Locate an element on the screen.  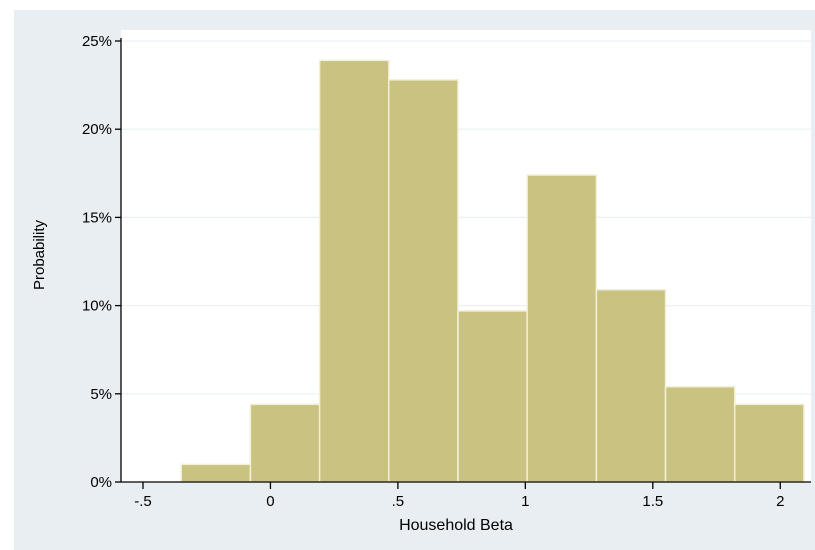
y-tick-label-0: 0% is located at coordinates (101, 482).